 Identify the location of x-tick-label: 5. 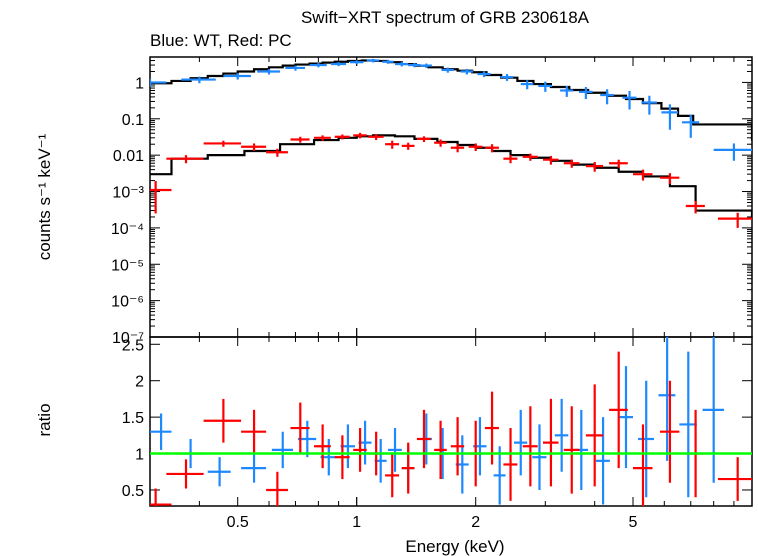
(633, 522).